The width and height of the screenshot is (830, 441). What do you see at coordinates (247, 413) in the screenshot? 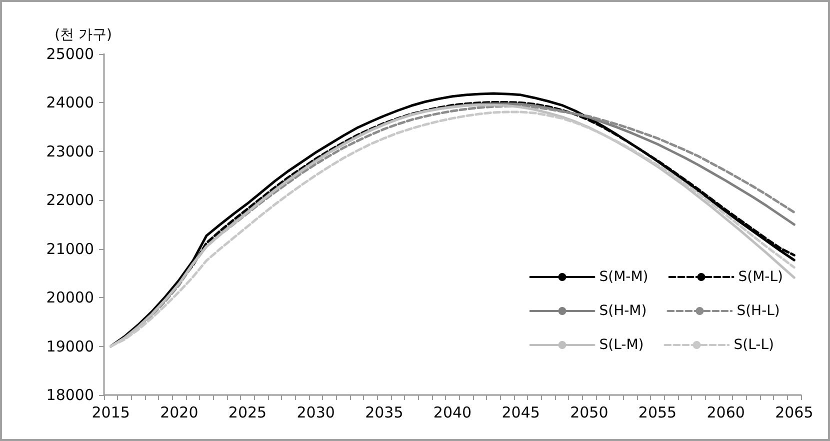
I see `x-tick-label: 2025` at bounding box center [247, 413].